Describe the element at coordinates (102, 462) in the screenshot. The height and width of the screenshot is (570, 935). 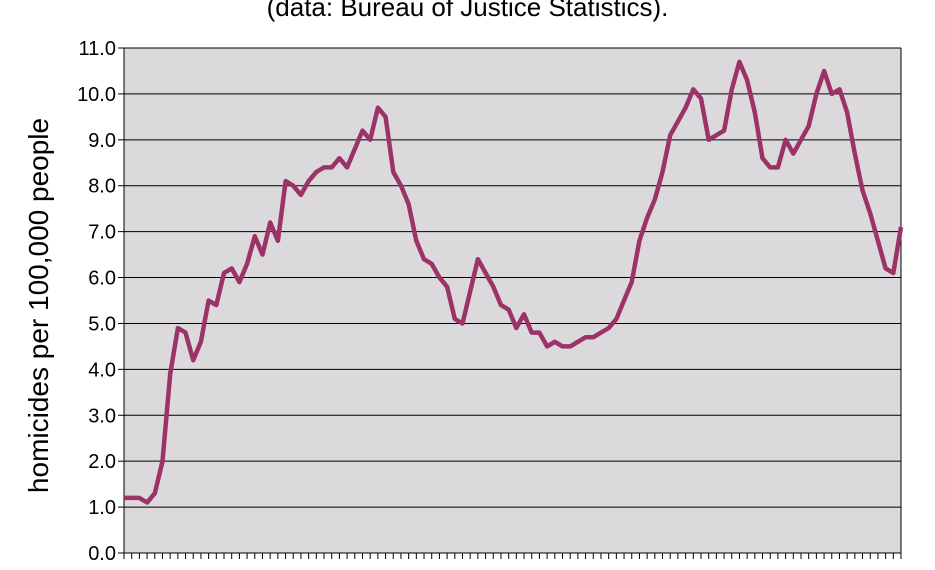
I see `y-tick-label: 2.0` at that location.